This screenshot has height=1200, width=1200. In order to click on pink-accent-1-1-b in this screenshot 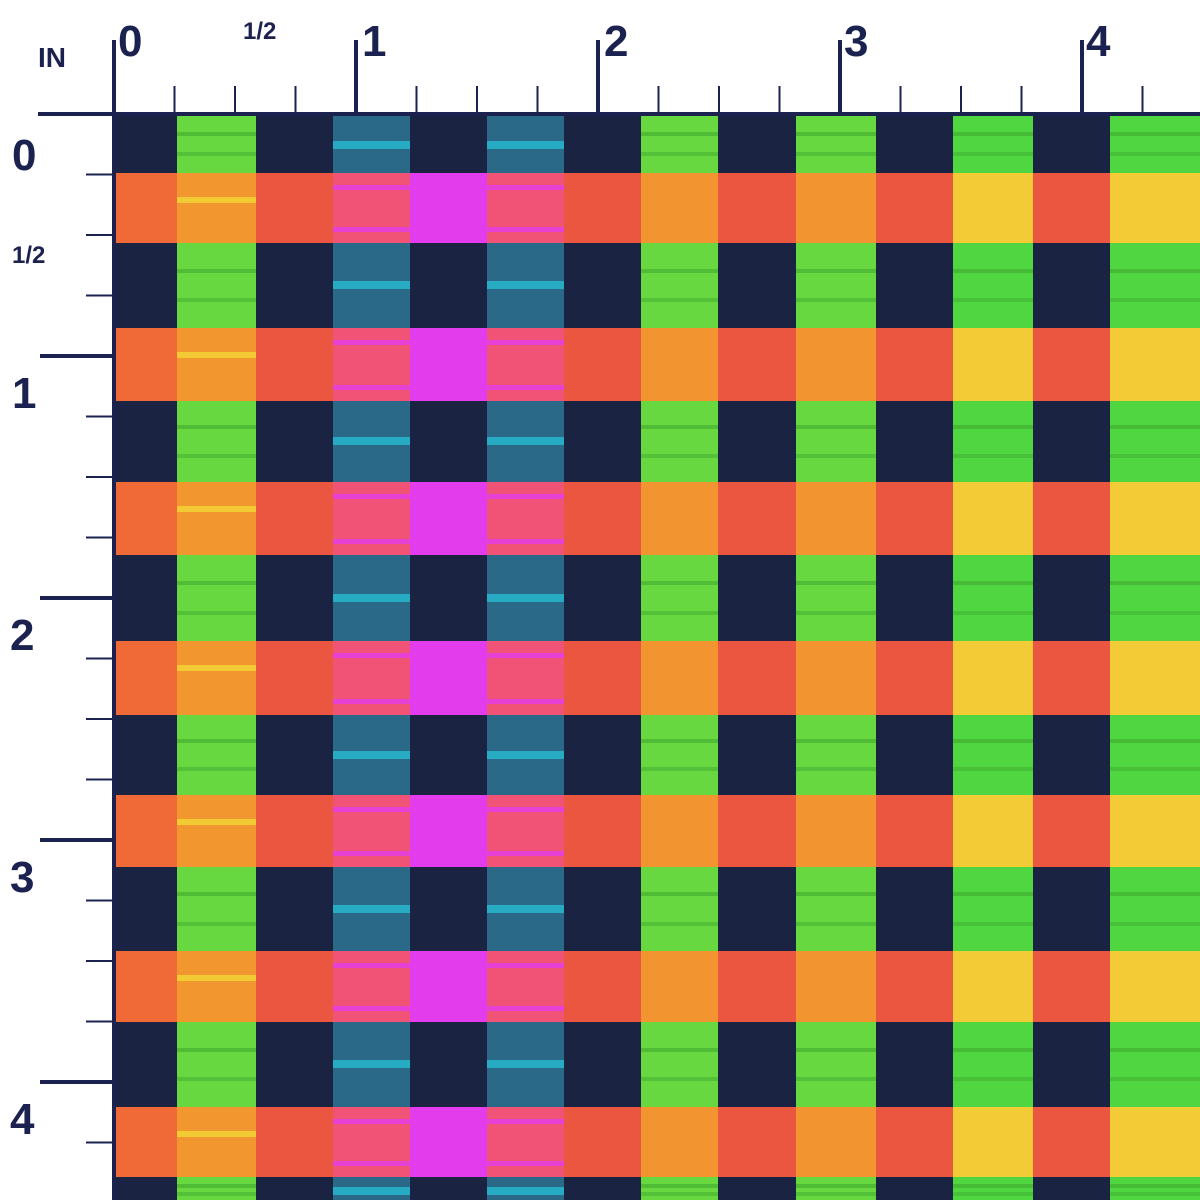, I will do `click(525, 387)`.